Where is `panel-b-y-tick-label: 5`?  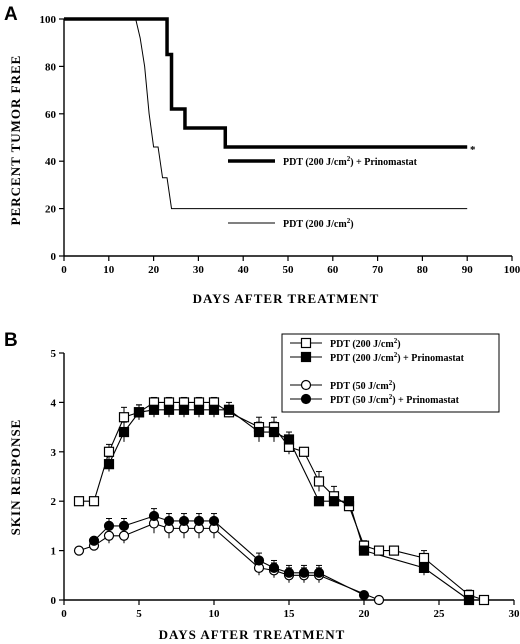
panel-b-y-tick-label: 5 is located at coordinates (54, 354).